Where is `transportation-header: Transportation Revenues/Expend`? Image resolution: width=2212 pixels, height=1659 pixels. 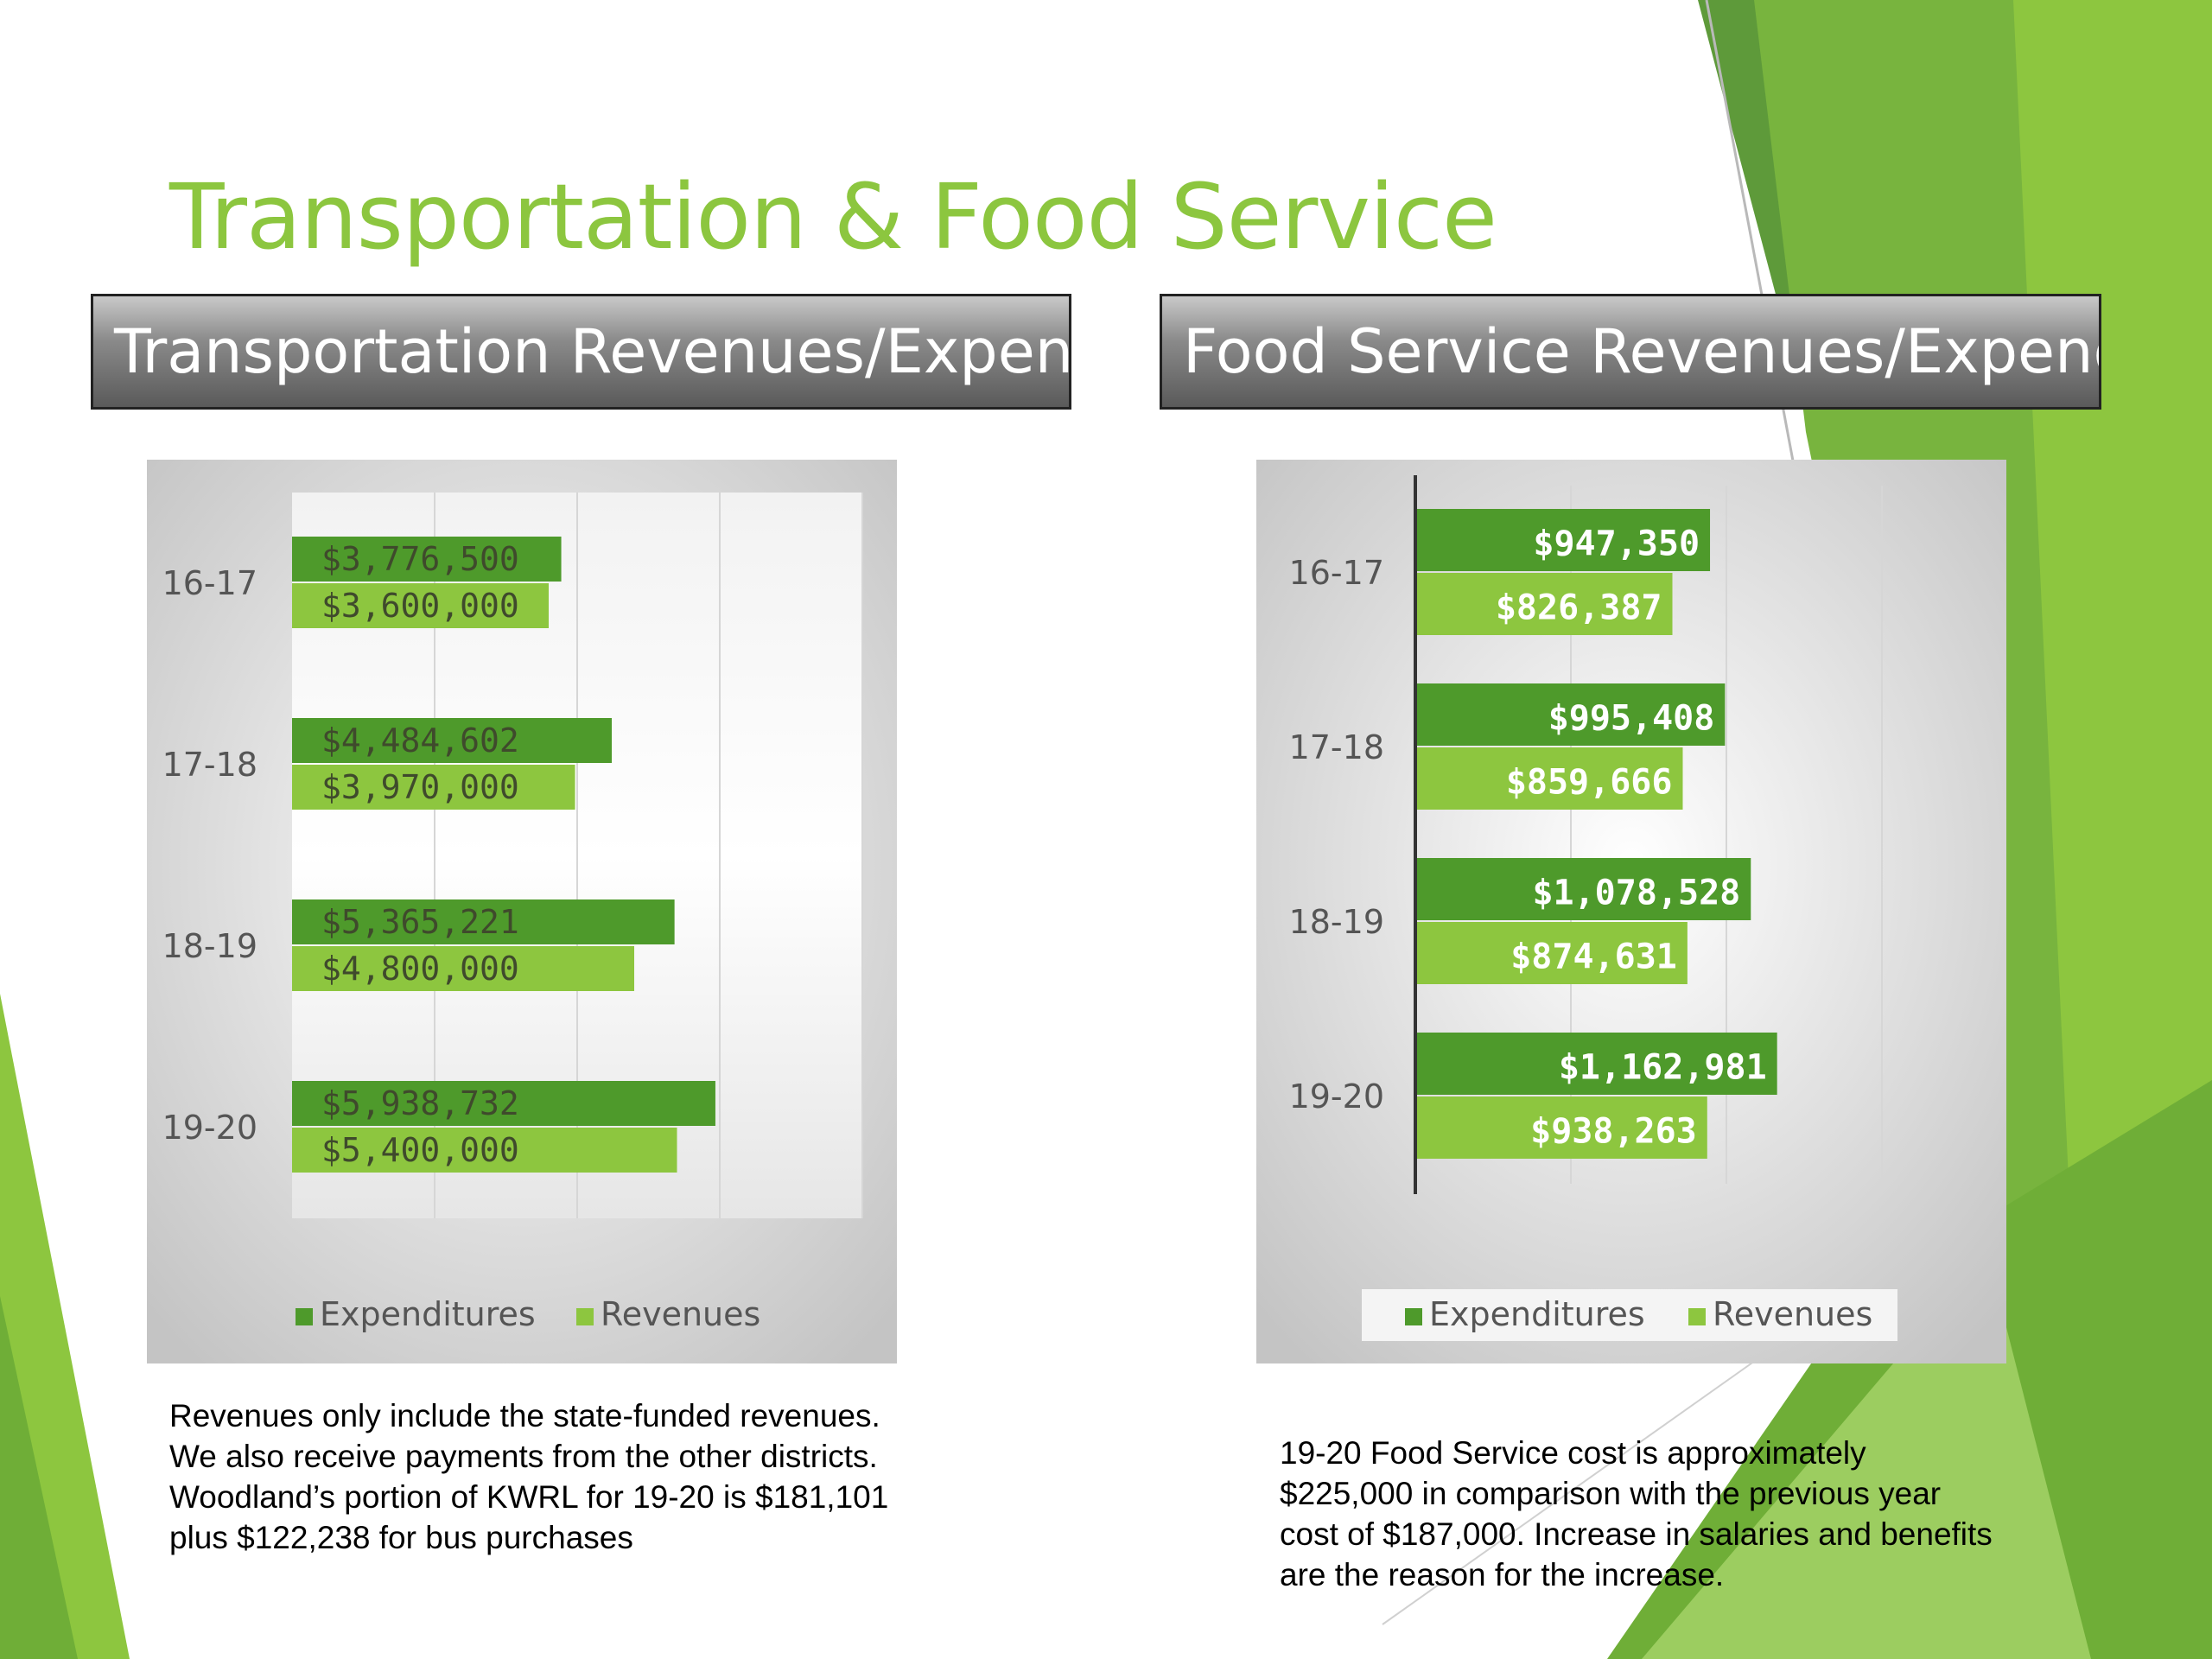
transportation-header: Transportation Revenues/Expend is located at coordinates (581, 352).